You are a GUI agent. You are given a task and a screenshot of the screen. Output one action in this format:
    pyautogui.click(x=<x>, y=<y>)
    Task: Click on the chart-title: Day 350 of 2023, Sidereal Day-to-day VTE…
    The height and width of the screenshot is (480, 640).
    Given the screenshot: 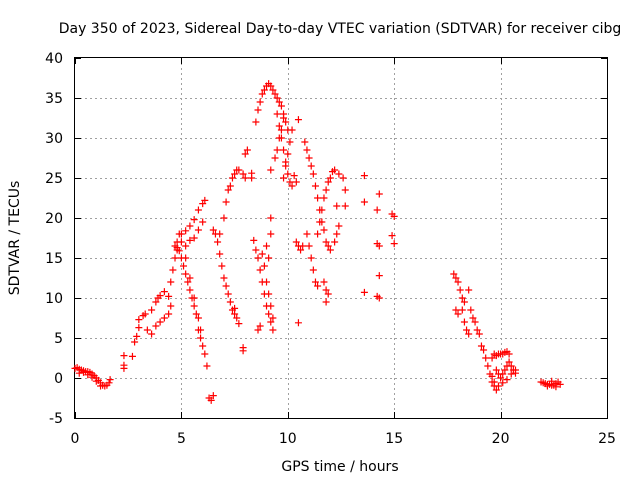 What is the action you would take?
    pyautogui.click(x=340, y=29)
    